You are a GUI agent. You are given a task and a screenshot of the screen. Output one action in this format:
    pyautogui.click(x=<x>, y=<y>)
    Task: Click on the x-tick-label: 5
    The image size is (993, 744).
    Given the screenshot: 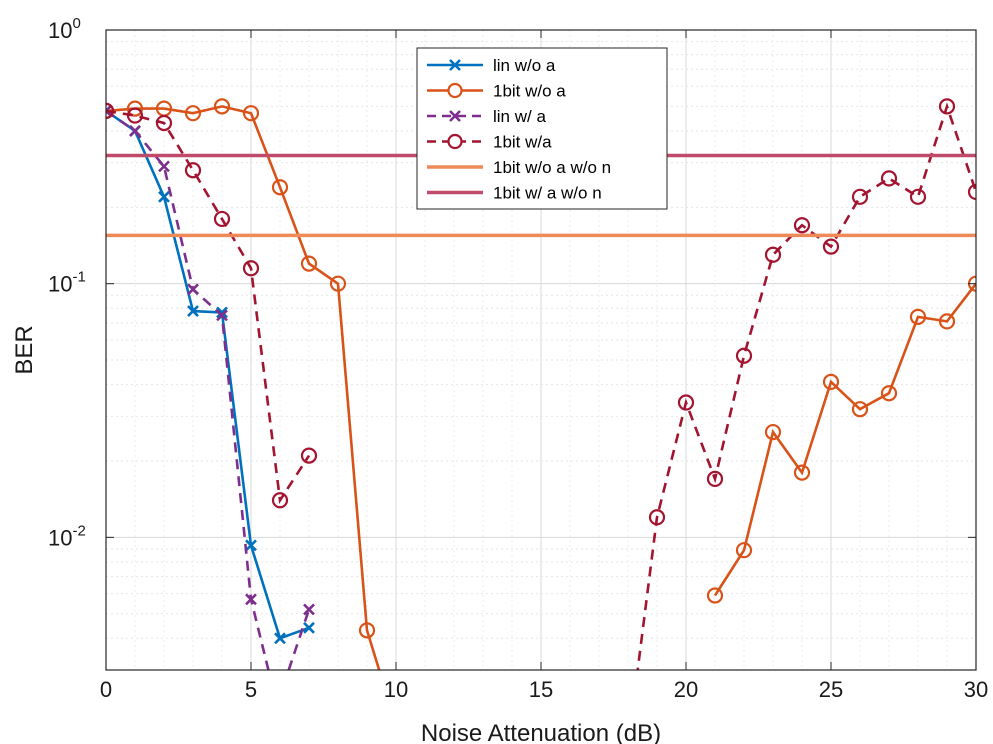 What is the action you would take?
    pyautogui.click(x=251, y=689)
    